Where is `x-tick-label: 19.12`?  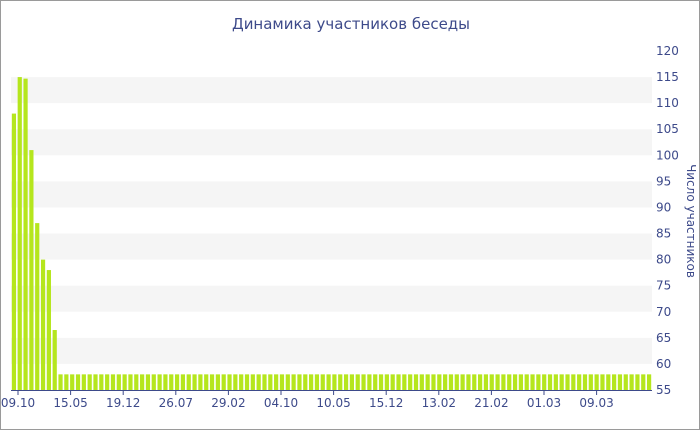 x-tick-label: 19.12 is located at coordinates (123, 403).